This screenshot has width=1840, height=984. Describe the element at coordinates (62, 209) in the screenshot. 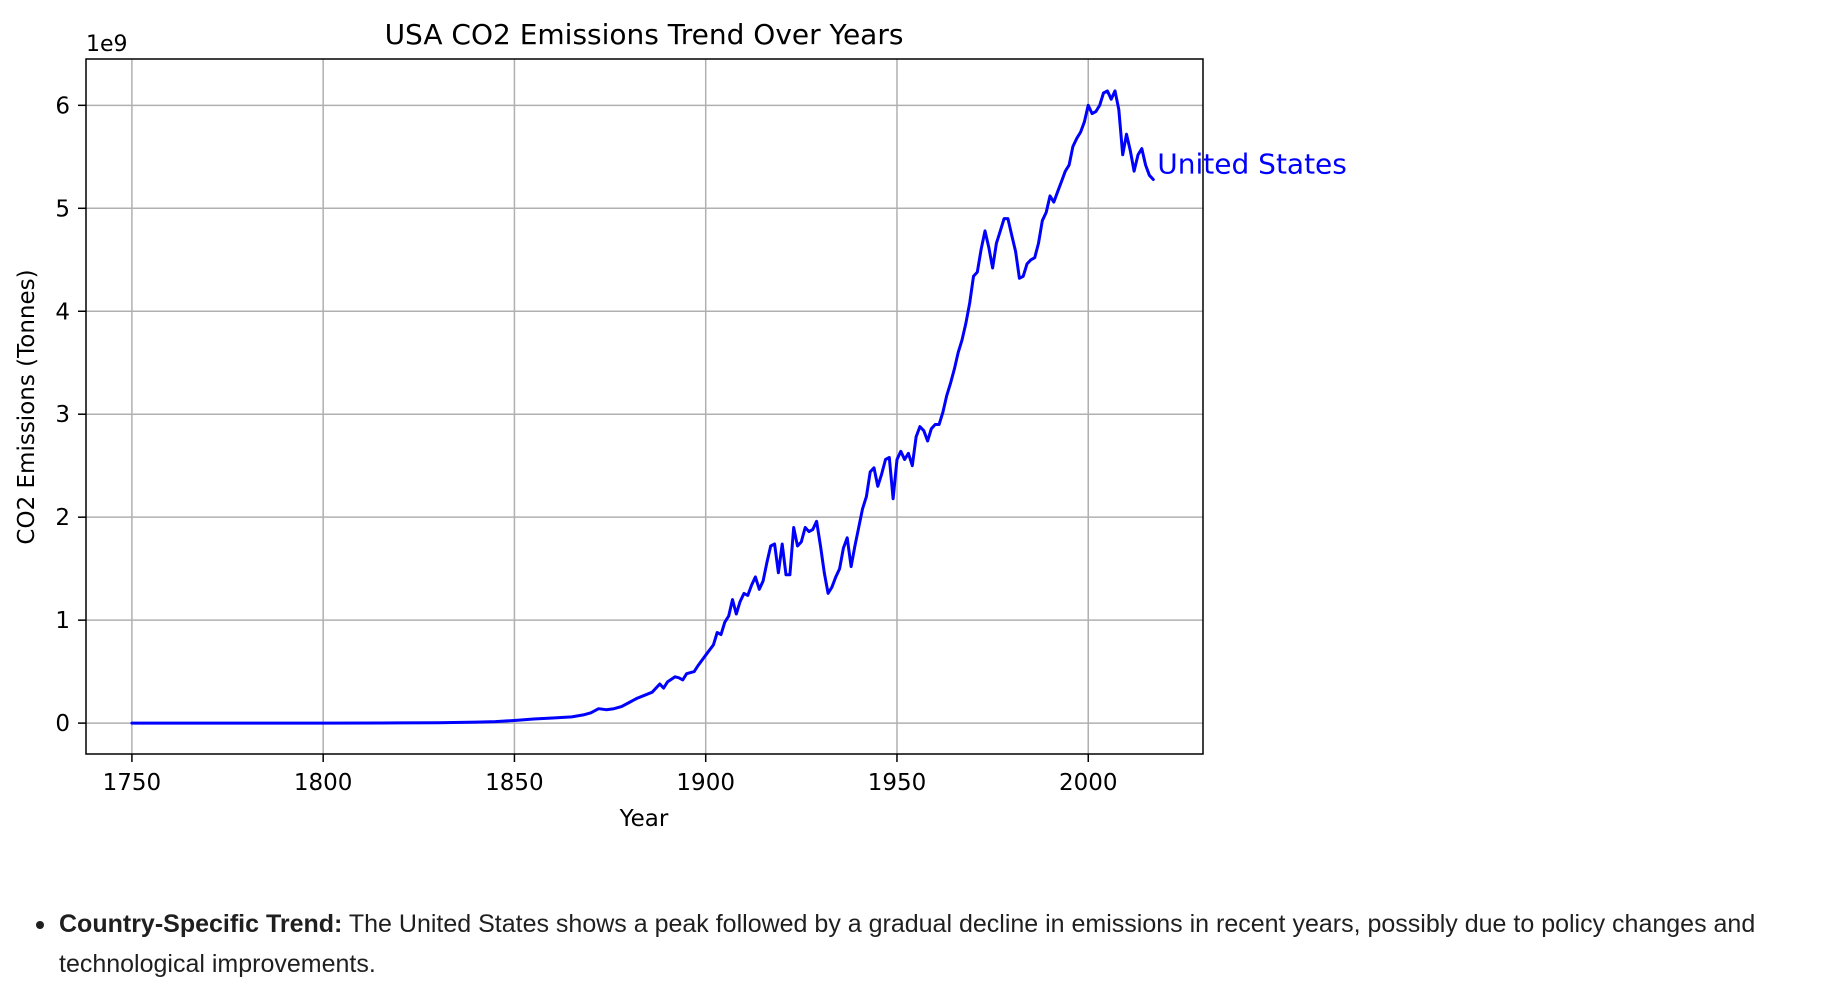

I see `y-tick-label: 5` at that location.